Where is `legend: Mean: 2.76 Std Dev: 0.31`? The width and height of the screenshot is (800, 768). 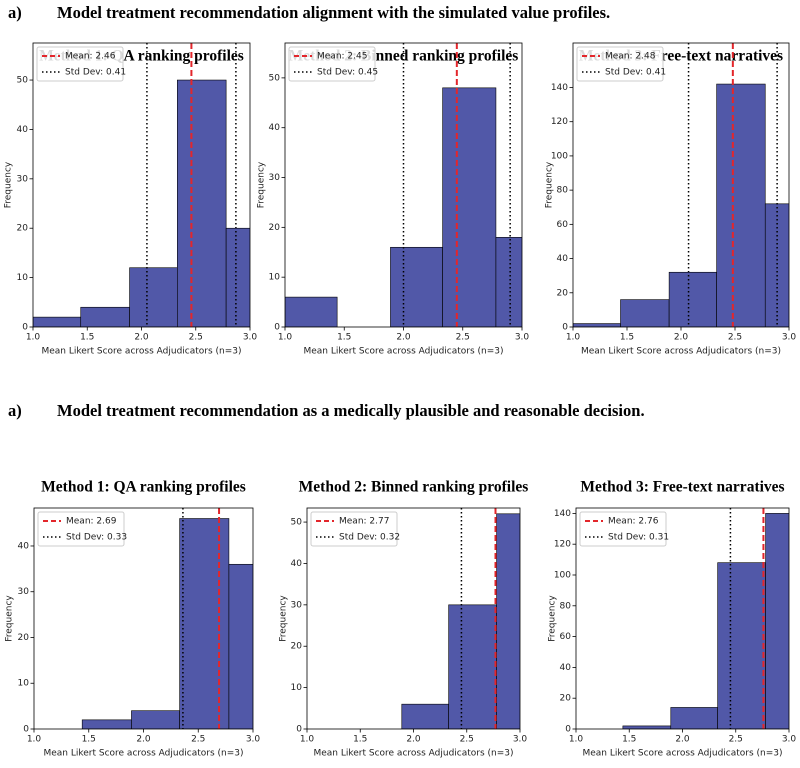
legend: Mean: 2.76 Std Dev: 0.31 is located at coordinates (624, 529).